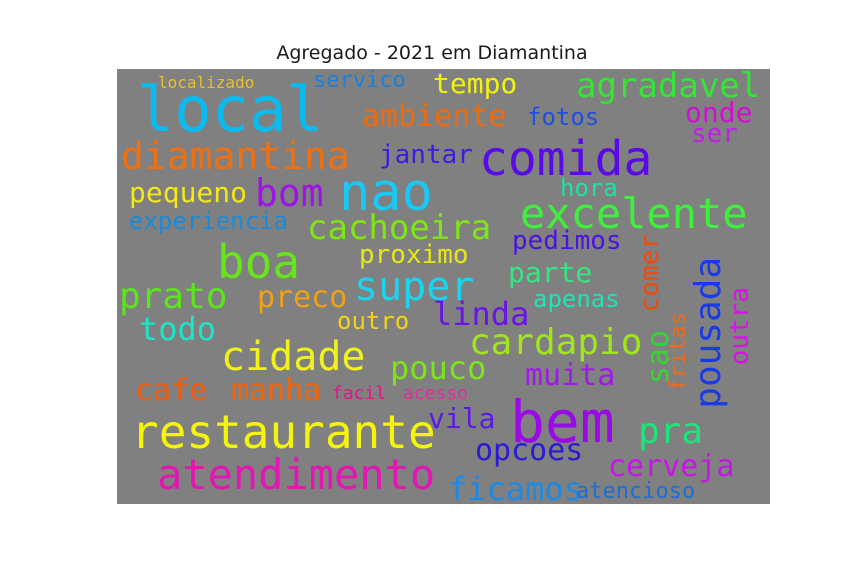  What do you see at coordinates (475, 84) in the screenshot?
I see `word-tempo: tempo` at bounding box center [475, 84].